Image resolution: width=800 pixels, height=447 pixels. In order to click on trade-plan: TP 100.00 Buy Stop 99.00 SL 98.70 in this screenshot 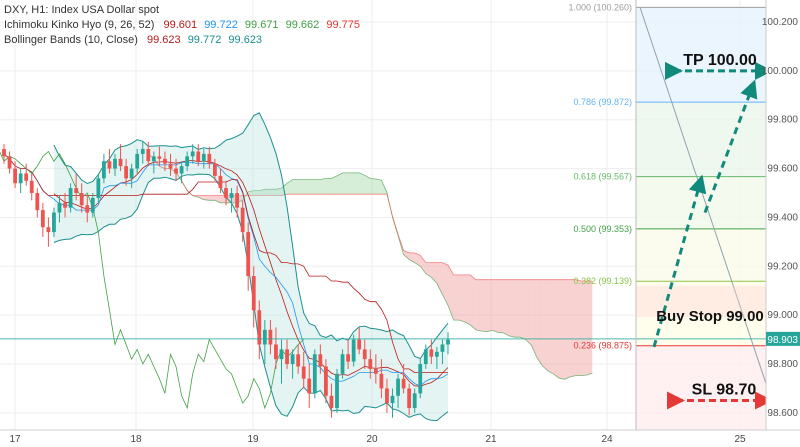, I will do `click(704, 231)`.